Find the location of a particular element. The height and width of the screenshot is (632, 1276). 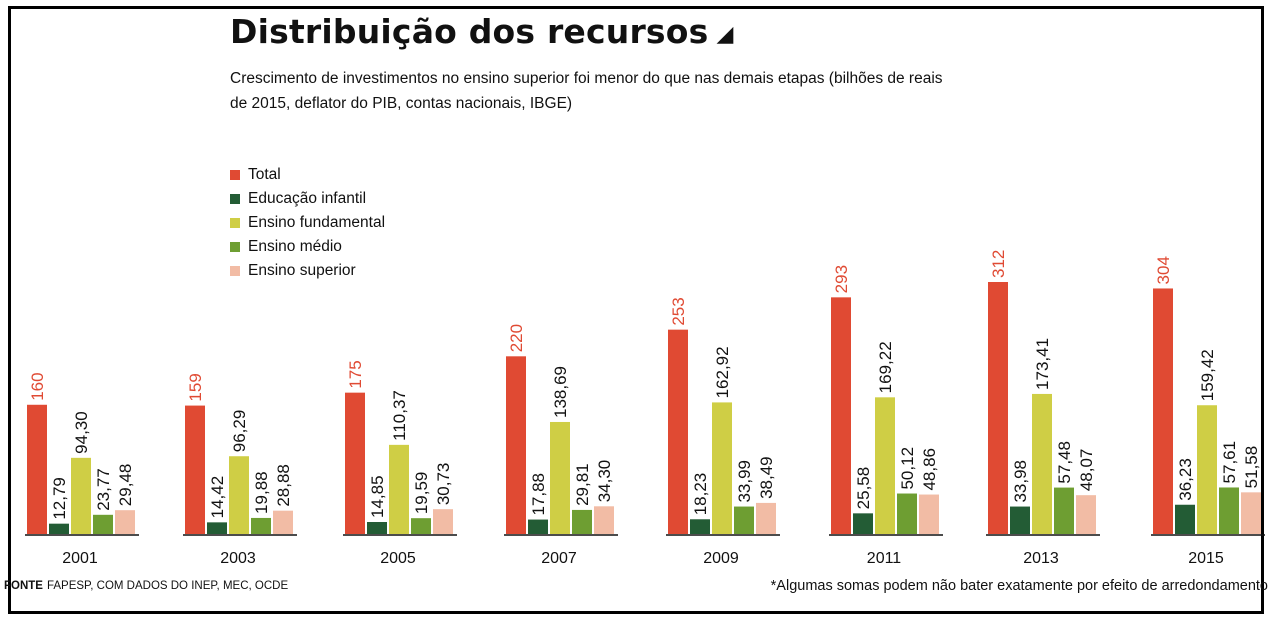

data-label-ensino-superior-2011: 48,86 is located at coordinates (929, 469).